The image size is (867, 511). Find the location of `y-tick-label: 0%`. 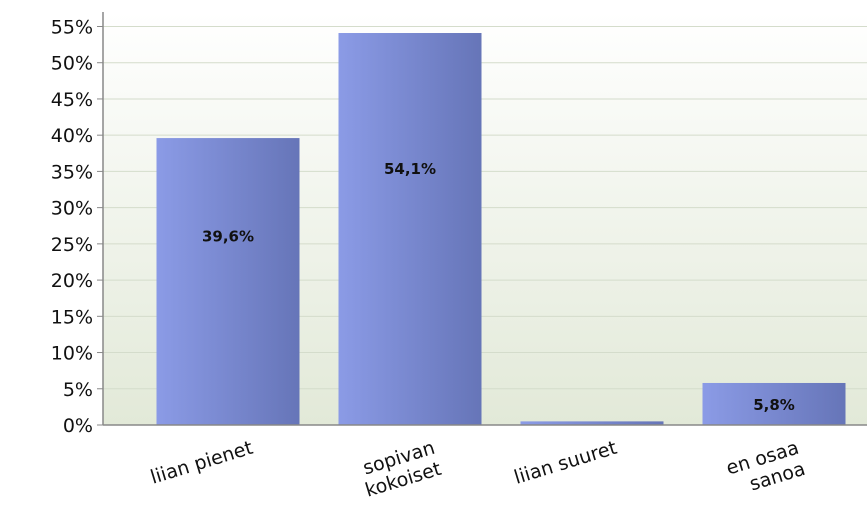

y-tick-label: 0% is located at coordinates (78, 426).